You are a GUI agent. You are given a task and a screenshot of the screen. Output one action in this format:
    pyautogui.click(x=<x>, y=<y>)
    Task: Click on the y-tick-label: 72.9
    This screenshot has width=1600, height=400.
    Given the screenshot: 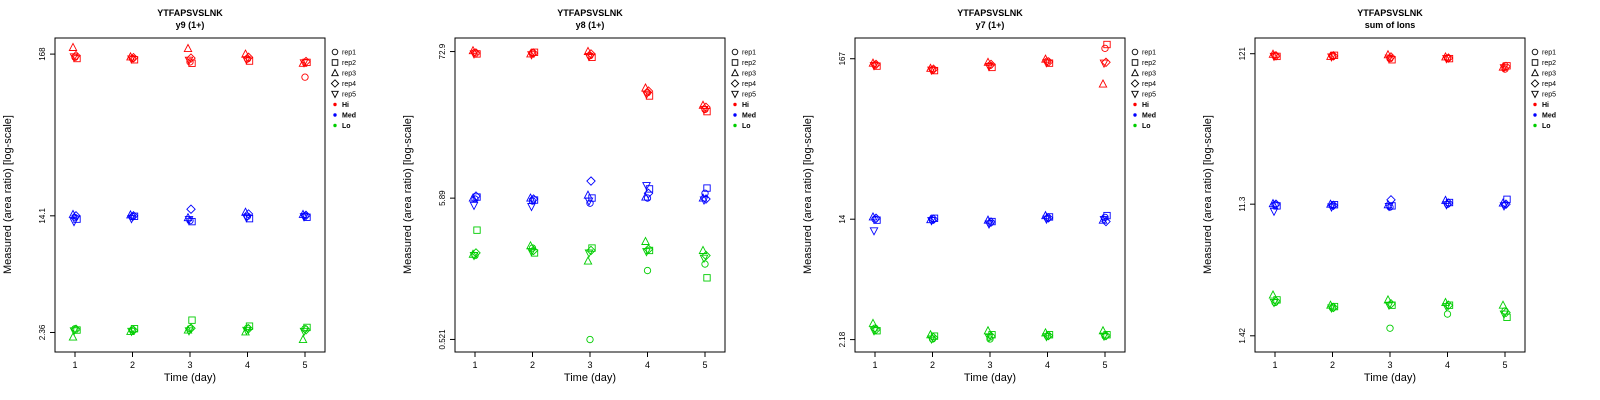 What is the action you would take?
    pyautogui.click(x=442, y=51)
    